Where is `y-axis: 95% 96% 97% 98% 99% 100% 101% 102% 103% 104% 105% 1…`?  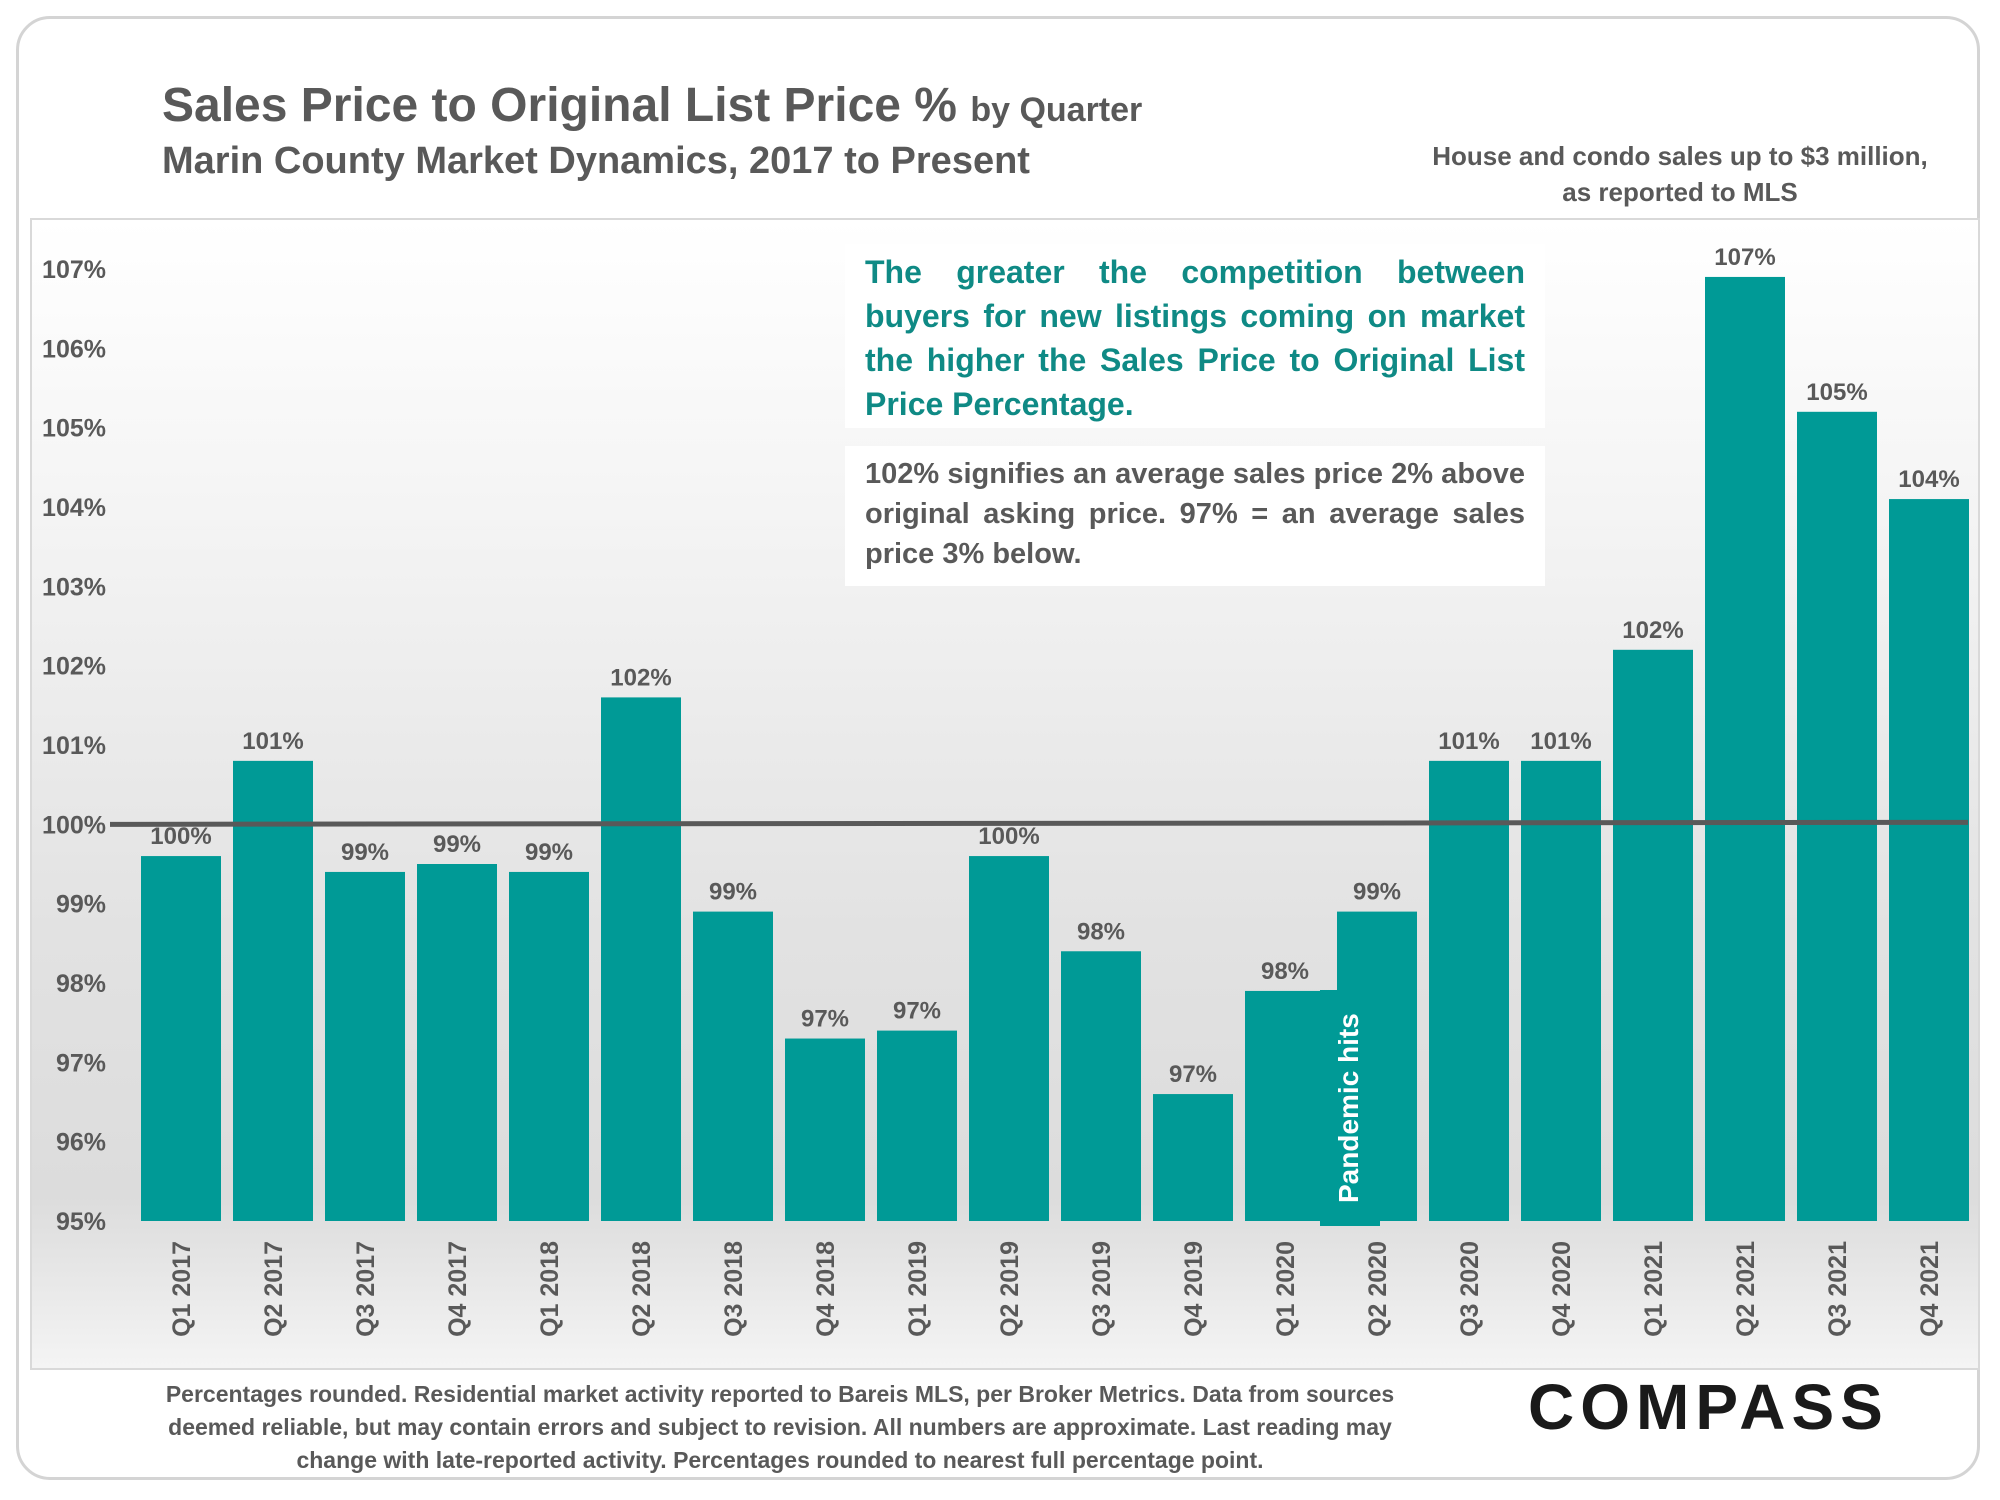 y-axis: 95% 96% 97% 98% 99% 100% 101% 102% 103% 104% 105% 1… is located at coordinates (74, 746).